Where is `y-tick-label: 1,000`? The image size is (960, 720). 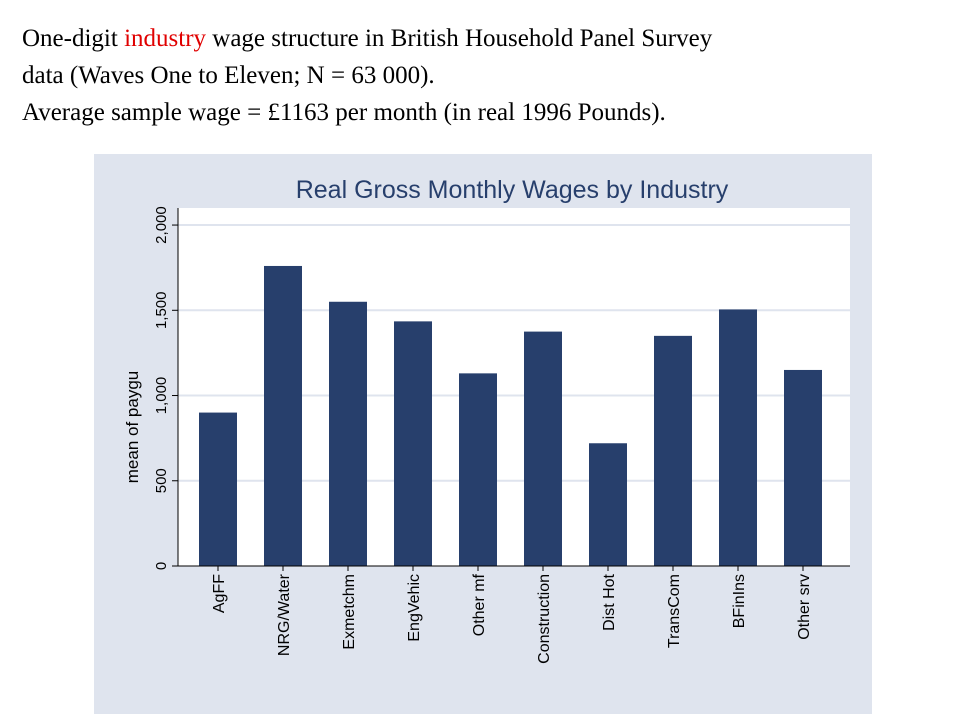
y-tick-label: 1,000 is located at coordinates (161, 396).